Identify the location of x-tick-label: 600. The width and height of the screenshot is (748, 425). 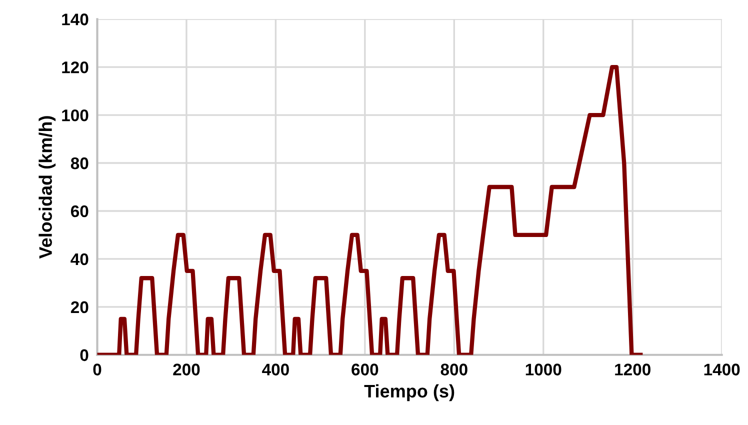
(365, 370).